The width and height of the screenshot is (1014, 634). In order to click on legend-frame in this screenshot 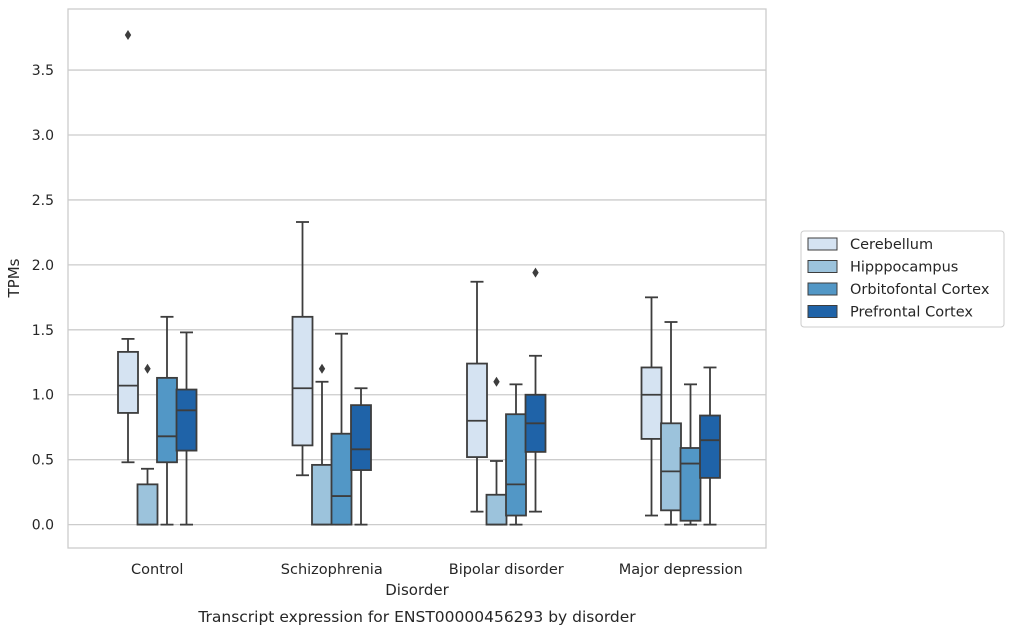, I will do `click(902, 279)`.